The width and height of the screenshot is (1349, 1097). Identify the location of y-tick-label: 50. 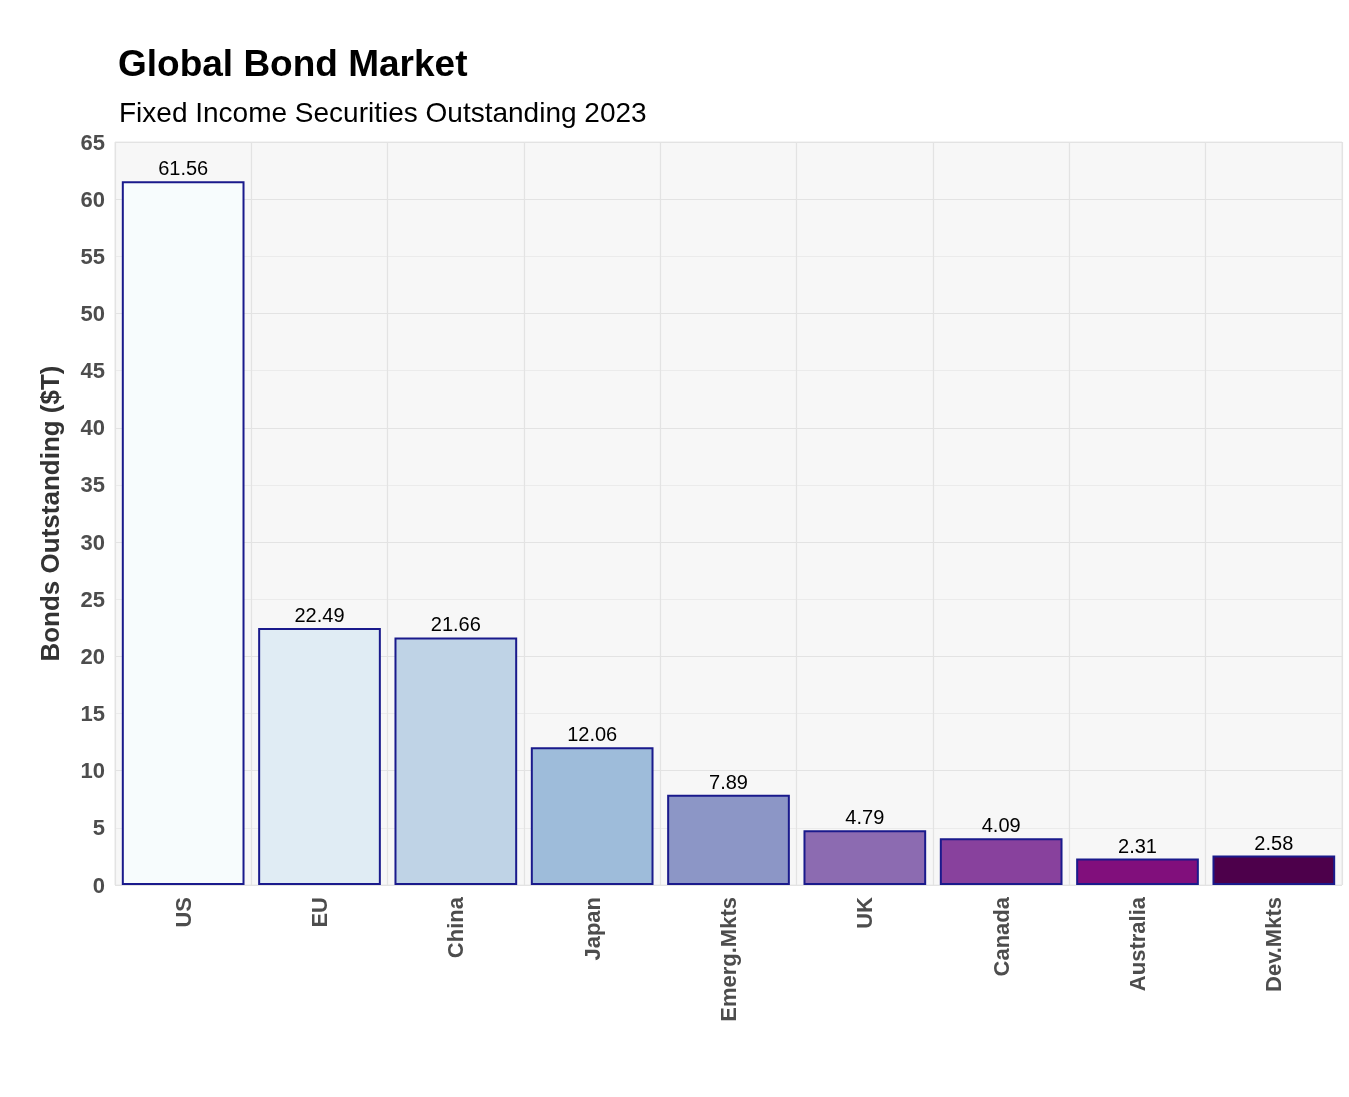
(92, 313).